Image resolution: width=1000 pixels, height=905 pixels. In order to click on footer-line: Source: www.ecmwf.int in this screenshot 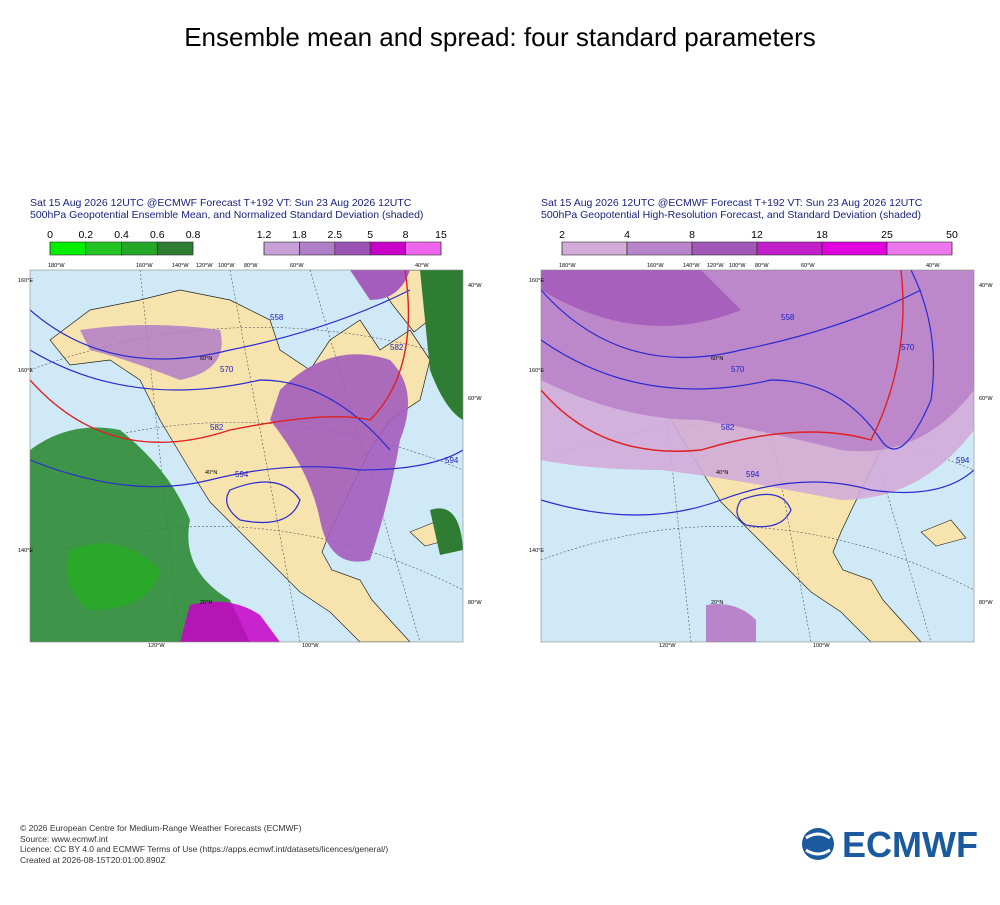, I will do `click(64, 839)`.